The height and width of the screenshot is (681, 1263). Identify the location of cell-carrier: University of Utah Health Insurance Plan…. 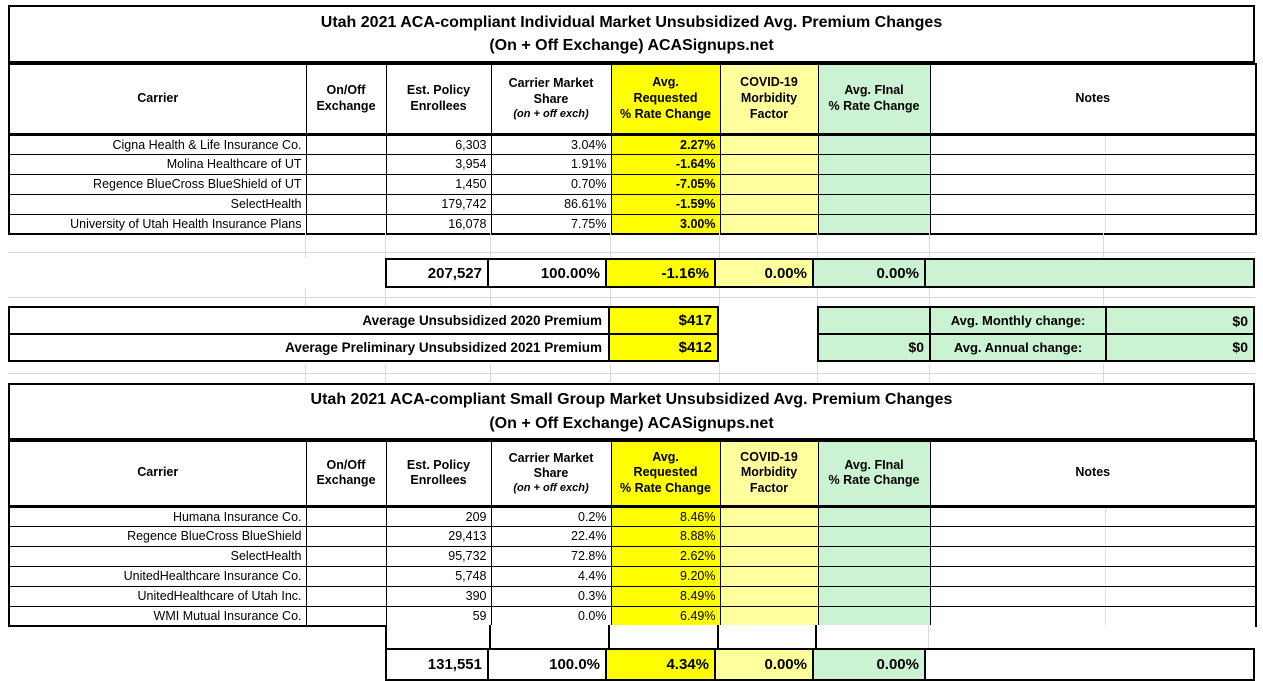
(157, 224).